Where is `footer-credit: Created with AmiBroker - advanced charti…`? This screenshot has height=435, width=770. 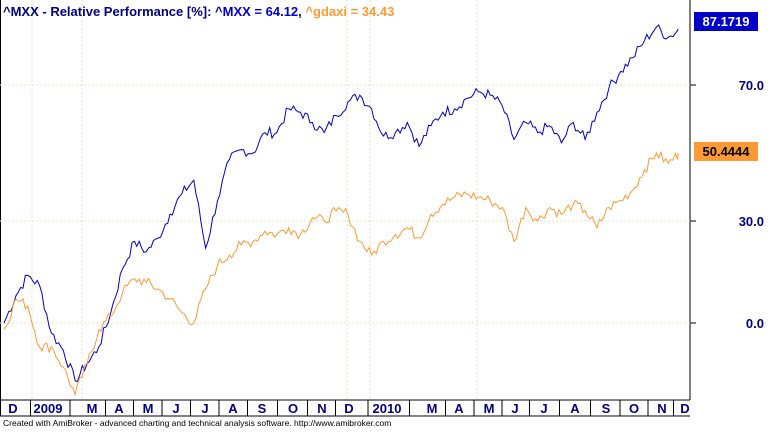
footer-credit: Created with AmiBroker - advanced charti… is located at coordinates (197, 423).